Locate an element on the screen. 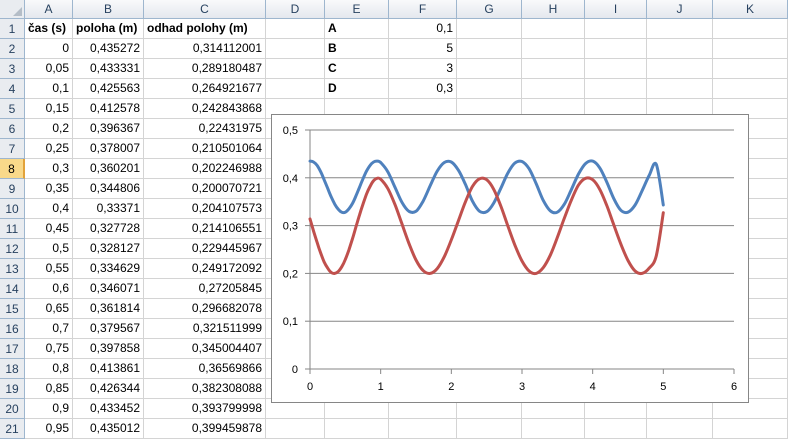 This screenshot has width=788, height=439. cell-a4: 0,1 is located at coordinates (49, 89).